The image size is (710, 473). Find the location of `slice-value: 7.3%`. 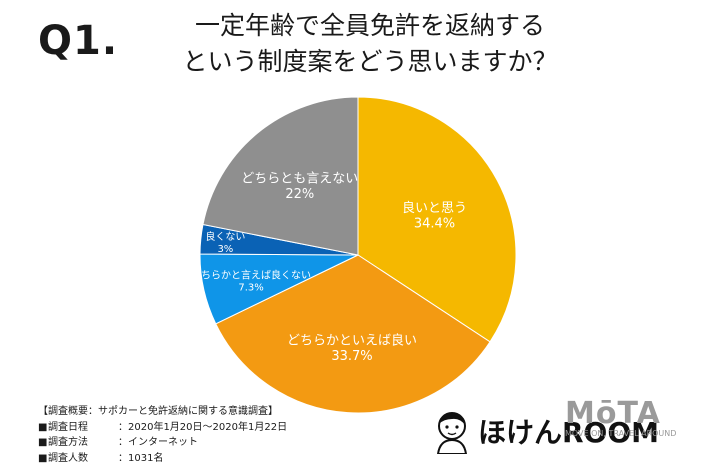

slice-value: 7.3% is located at coordinates (250, 288).